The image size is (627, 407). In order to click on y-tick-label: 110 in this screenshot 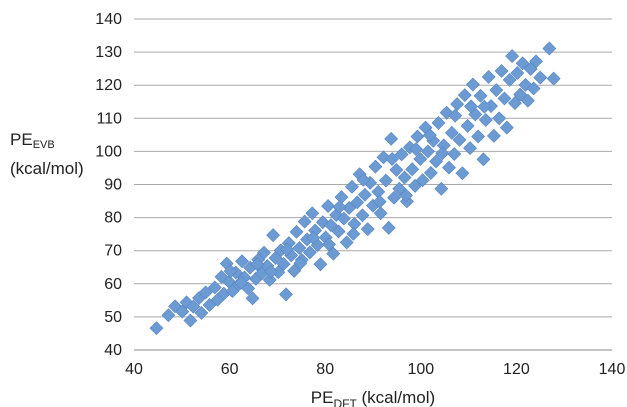, I will do `click(109, 118)`.